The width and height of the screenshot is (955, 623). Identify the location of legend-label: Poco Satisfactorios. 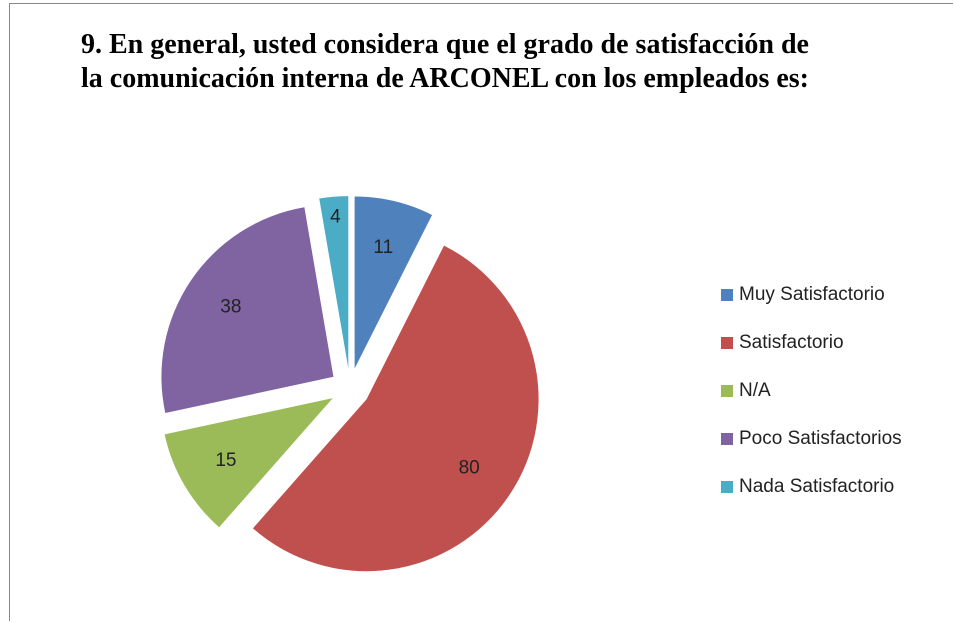
(820, 438).